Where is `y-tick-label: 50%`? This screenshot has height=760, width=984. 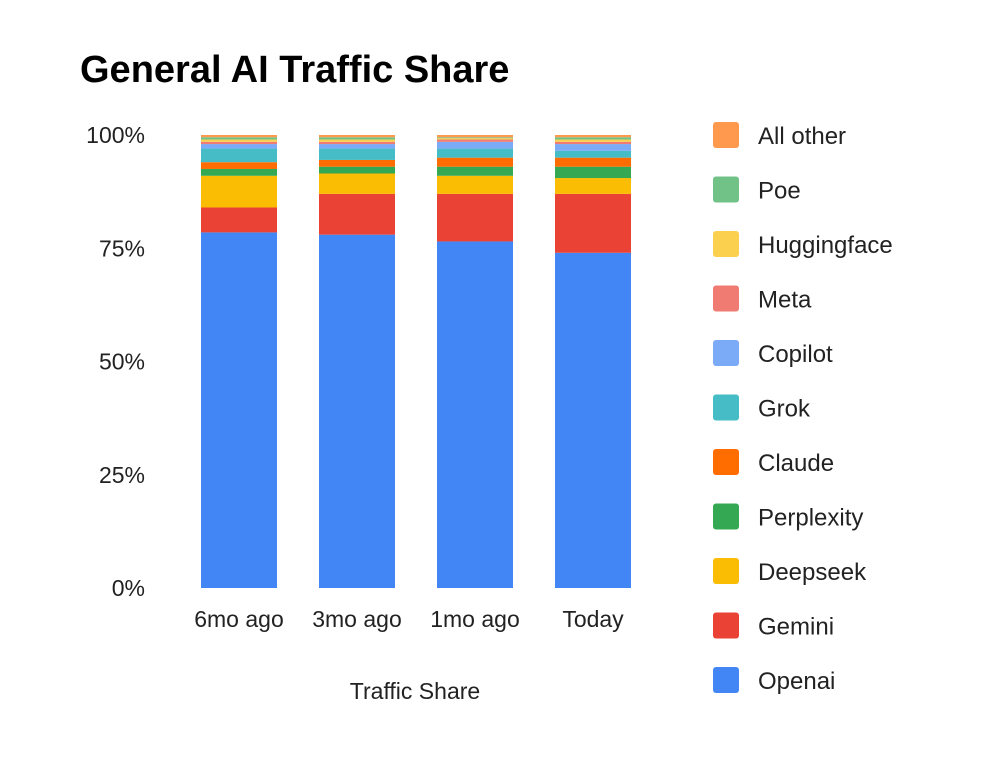 y-tick-label: 50% is located at coordinates (122, 362).